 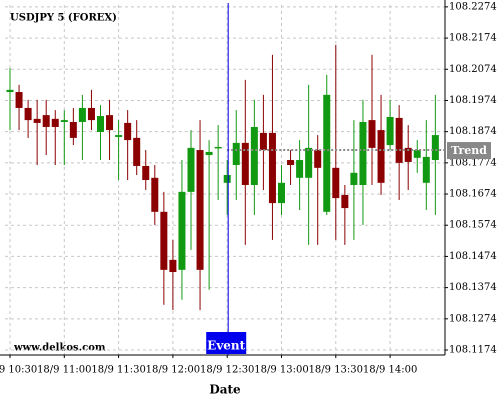 I want to click on y-tick-label: 108.2174, so click(x=473, y=38).